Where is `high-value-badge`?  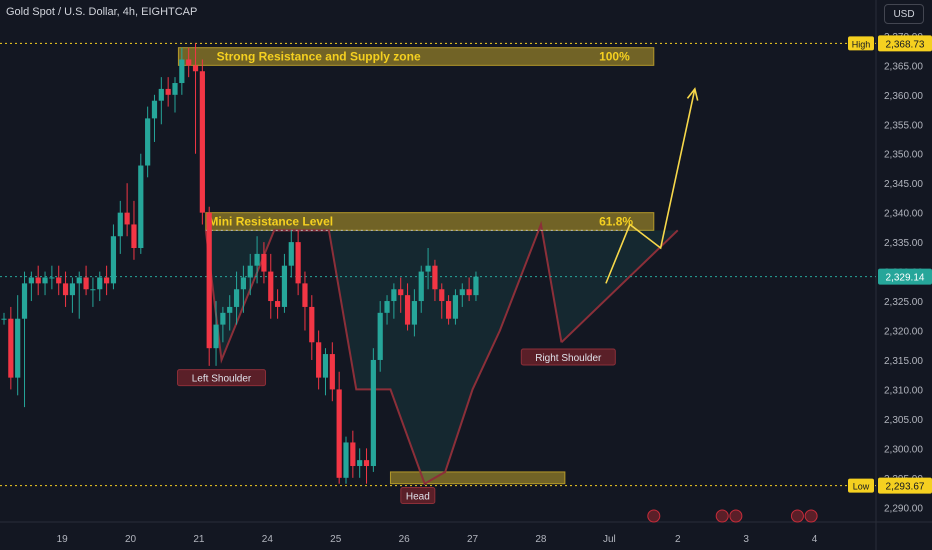
high-value-badge is located at coordinates (905, 43).